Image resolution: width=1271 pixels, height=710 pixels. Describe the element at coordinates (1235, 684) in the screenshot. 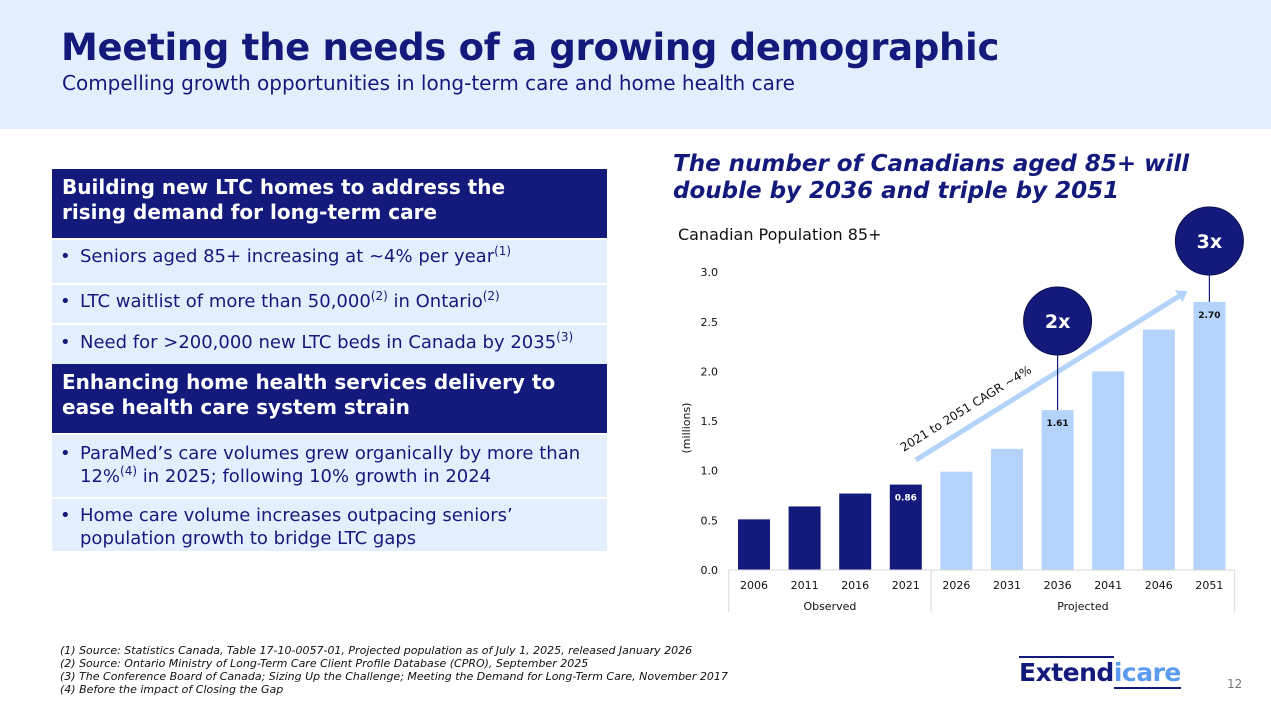

I see `page-number: 12` at that location.